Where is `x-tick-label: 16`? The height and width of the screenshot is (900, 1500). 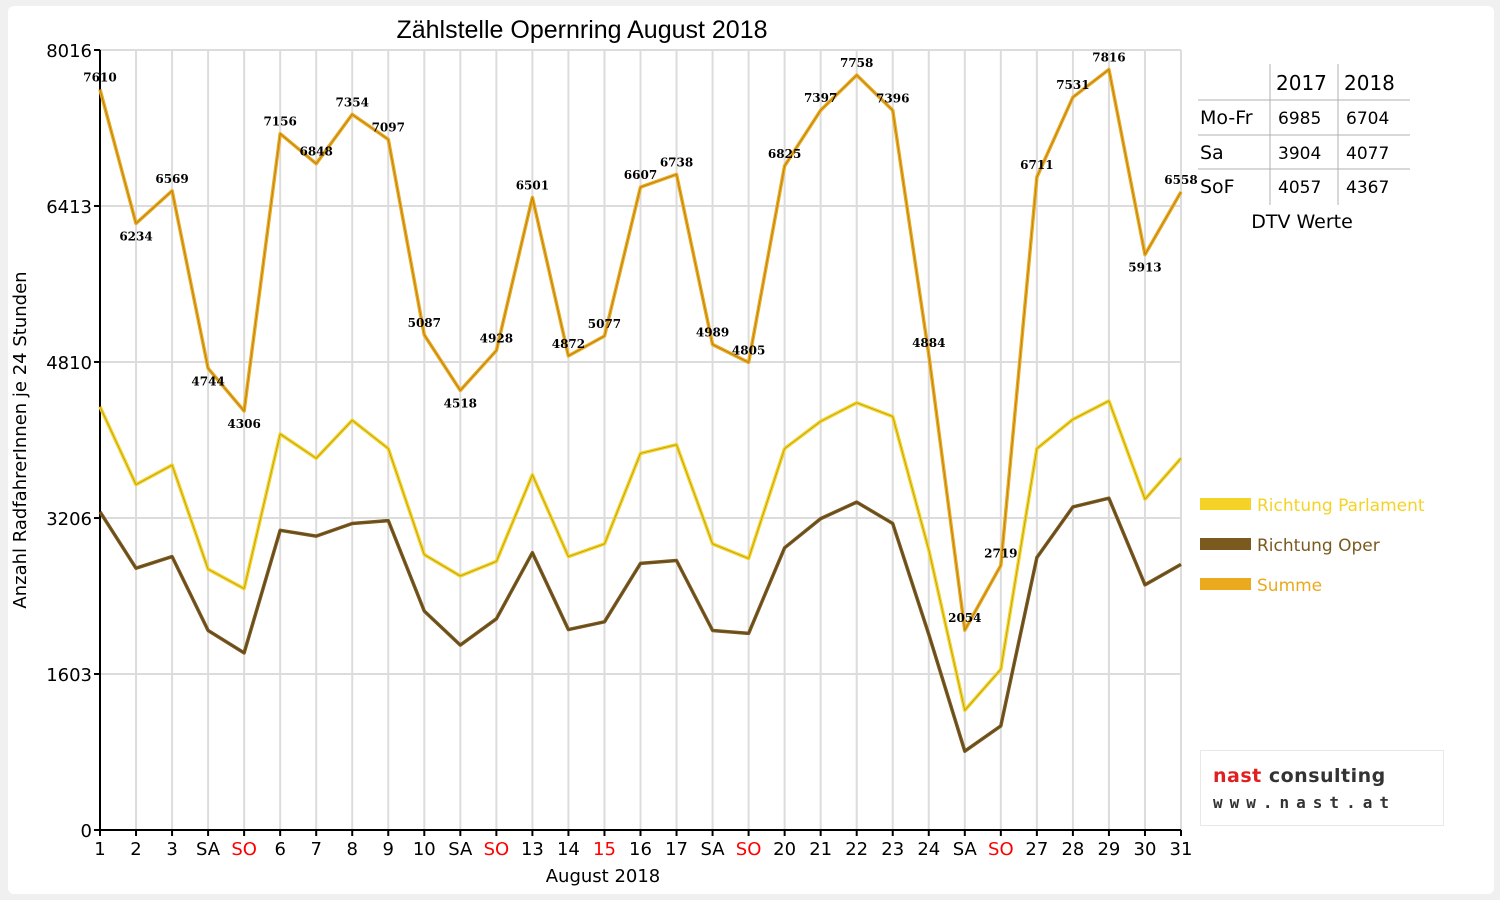
x-tick-label: 16 is located at coordinates (640, 849).